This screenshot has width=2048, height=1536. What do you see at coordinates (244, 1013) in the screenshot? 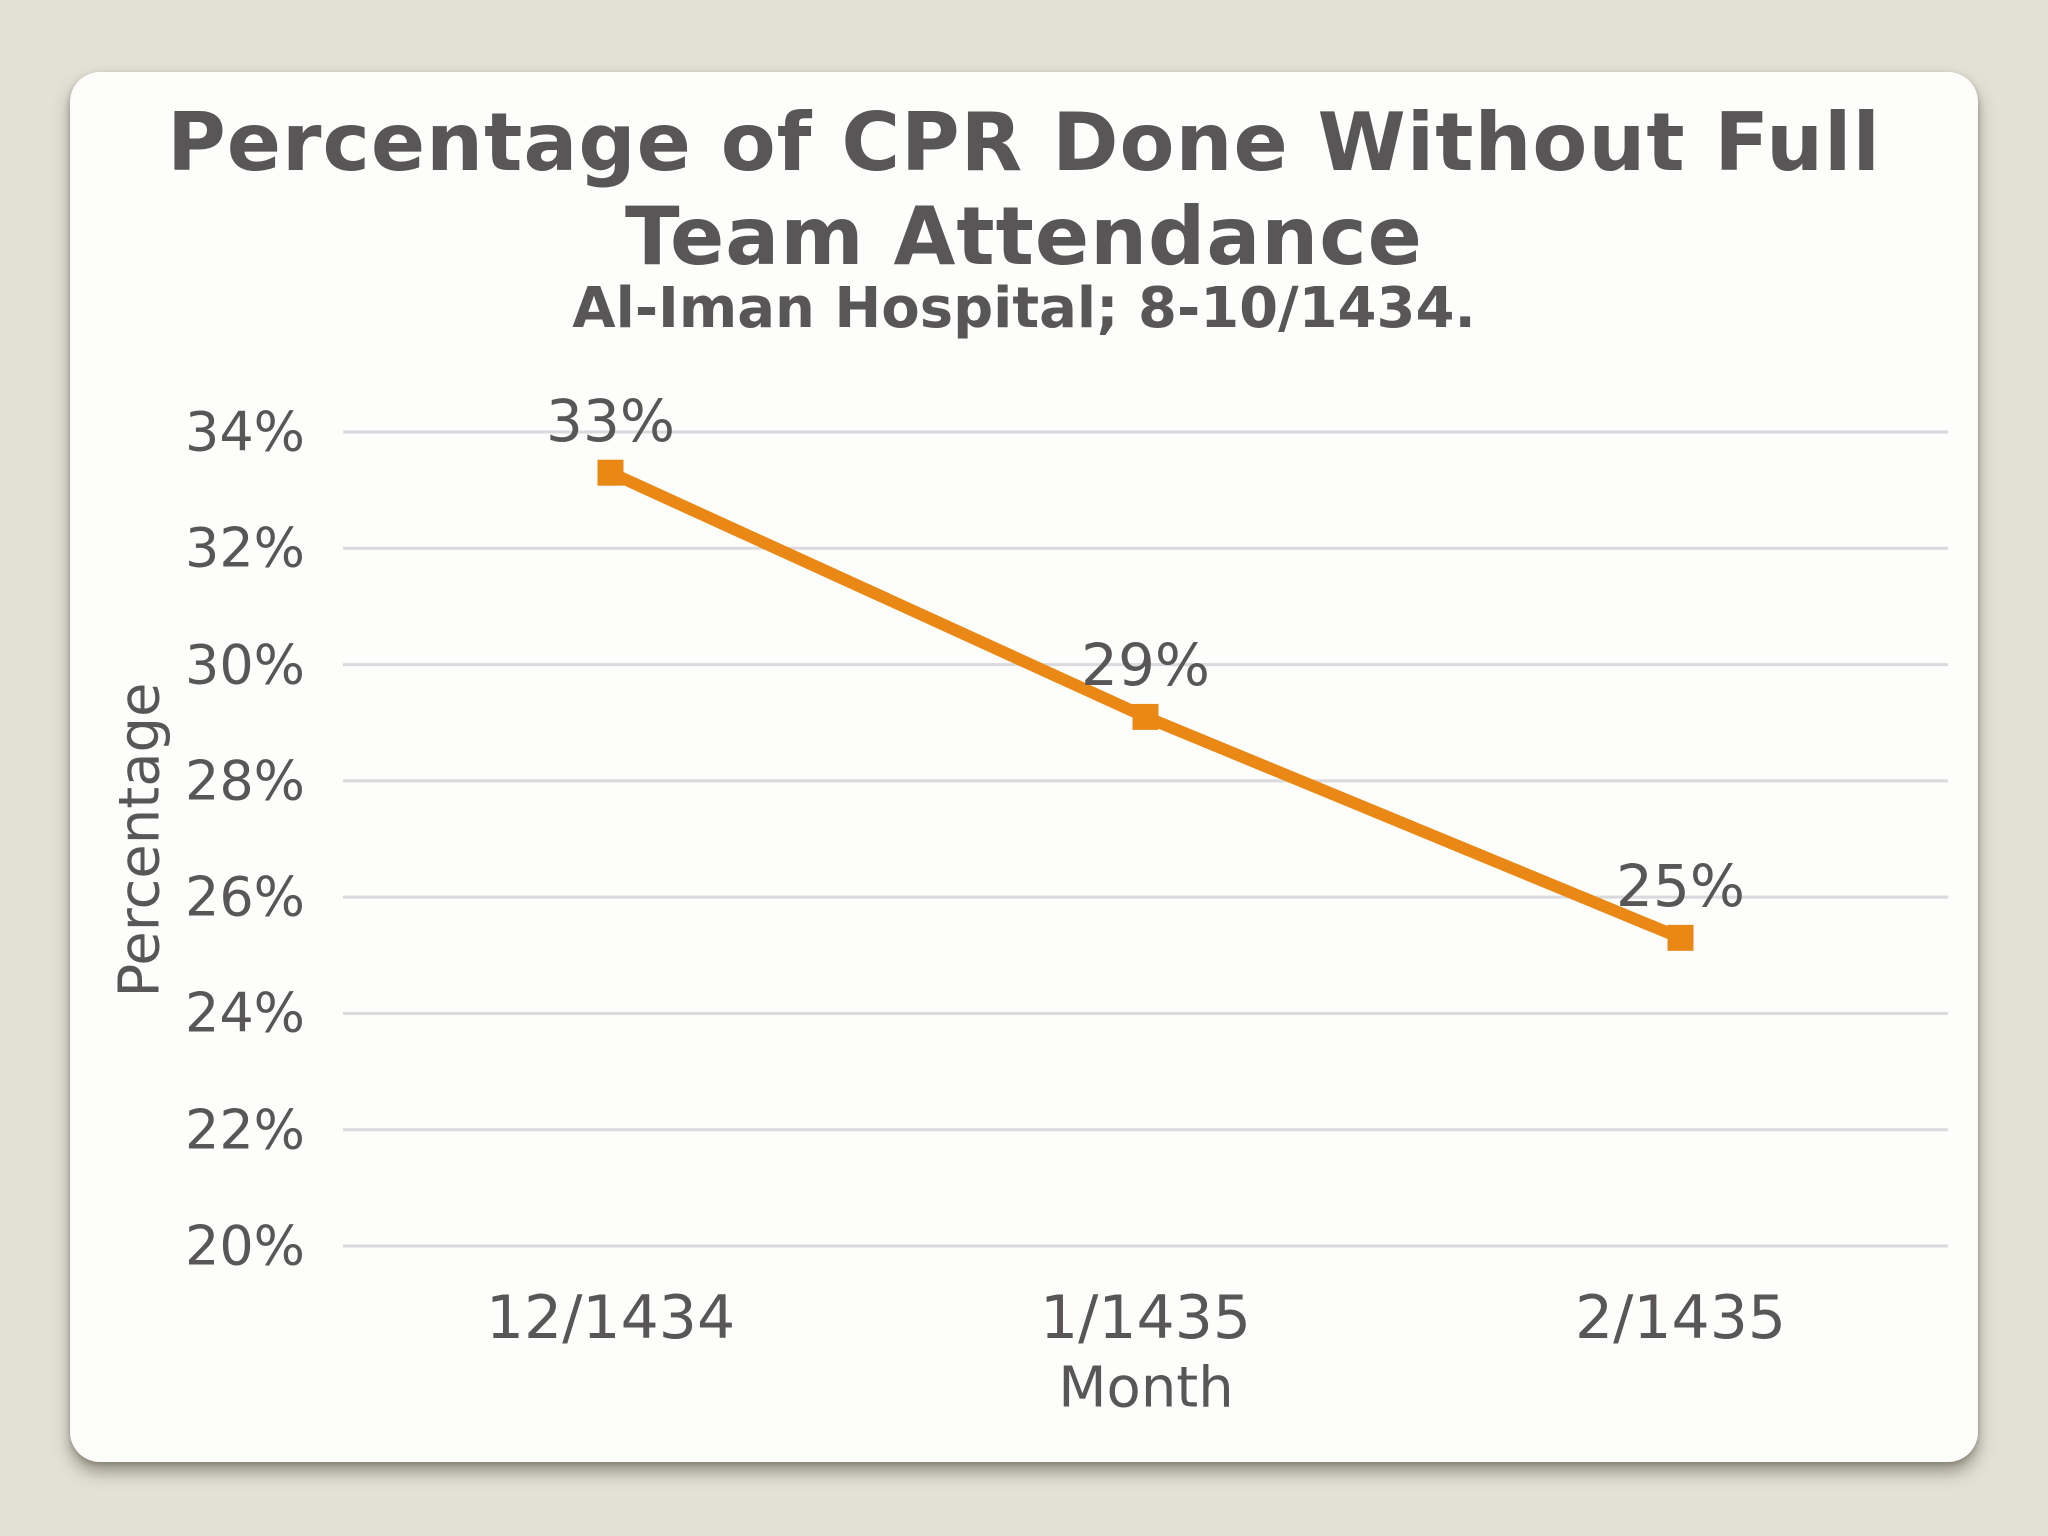
I see `y-tick-label: 24%` at bounding box center [244, 1013].